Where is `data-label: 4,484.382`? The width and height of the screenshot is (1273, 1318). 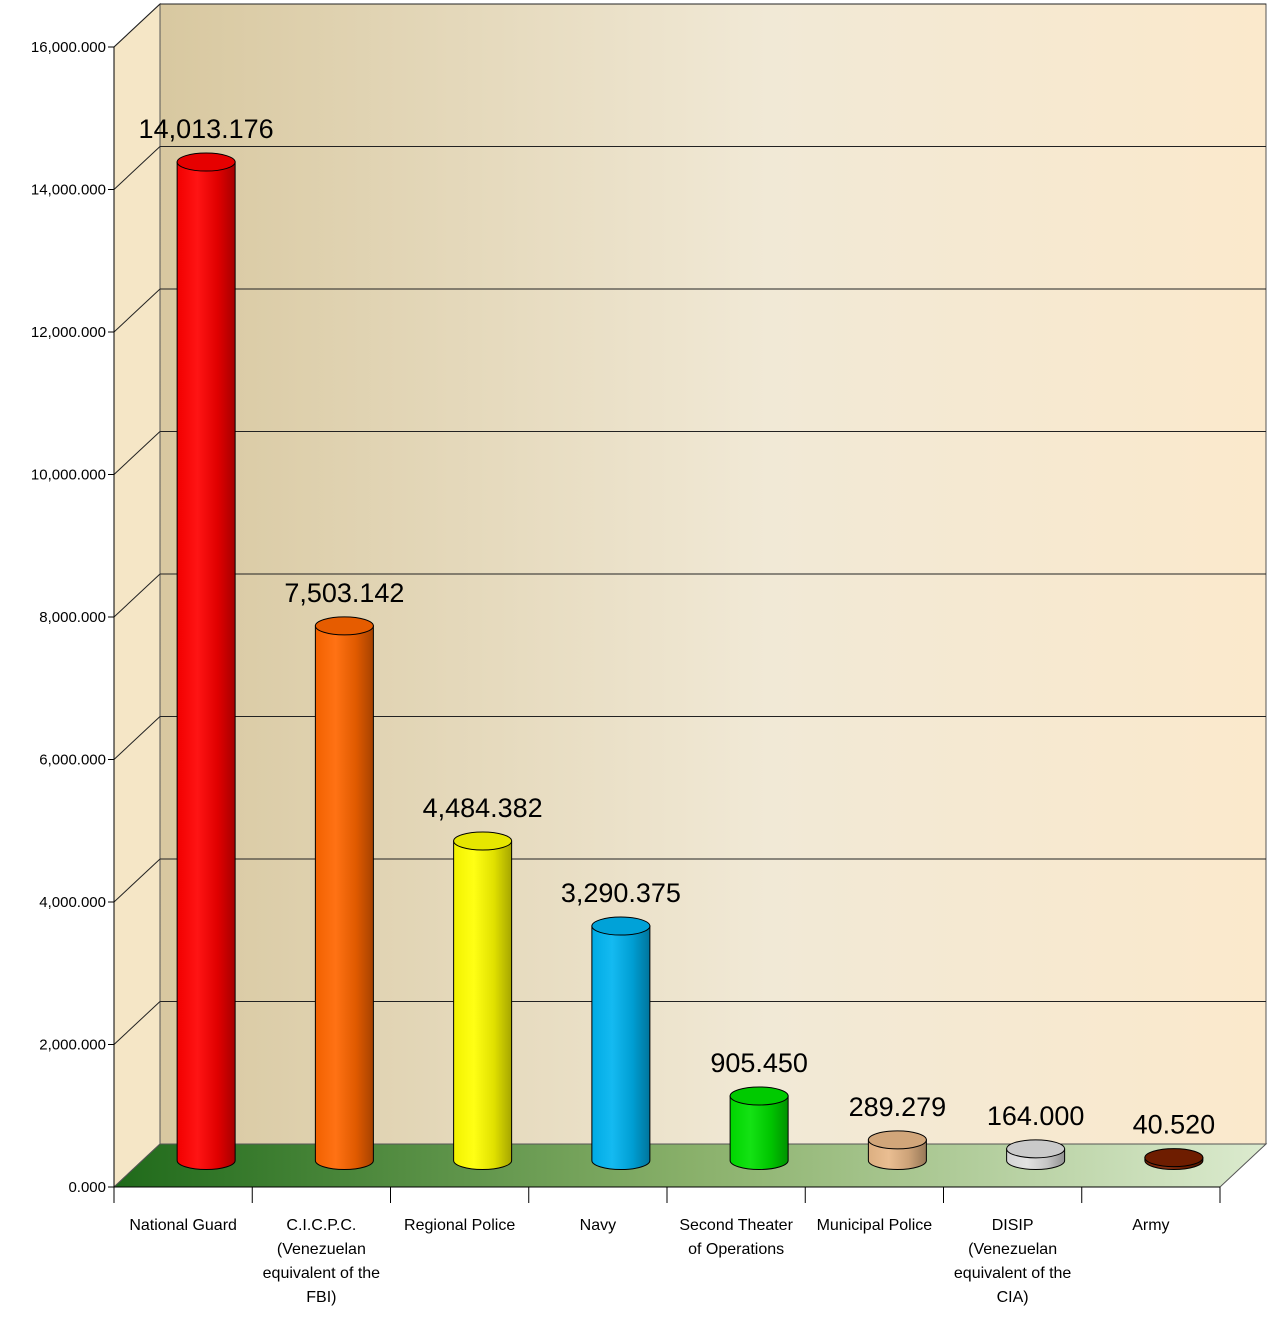
data-label: 4,484.382 is located at coordinates (483, 808).